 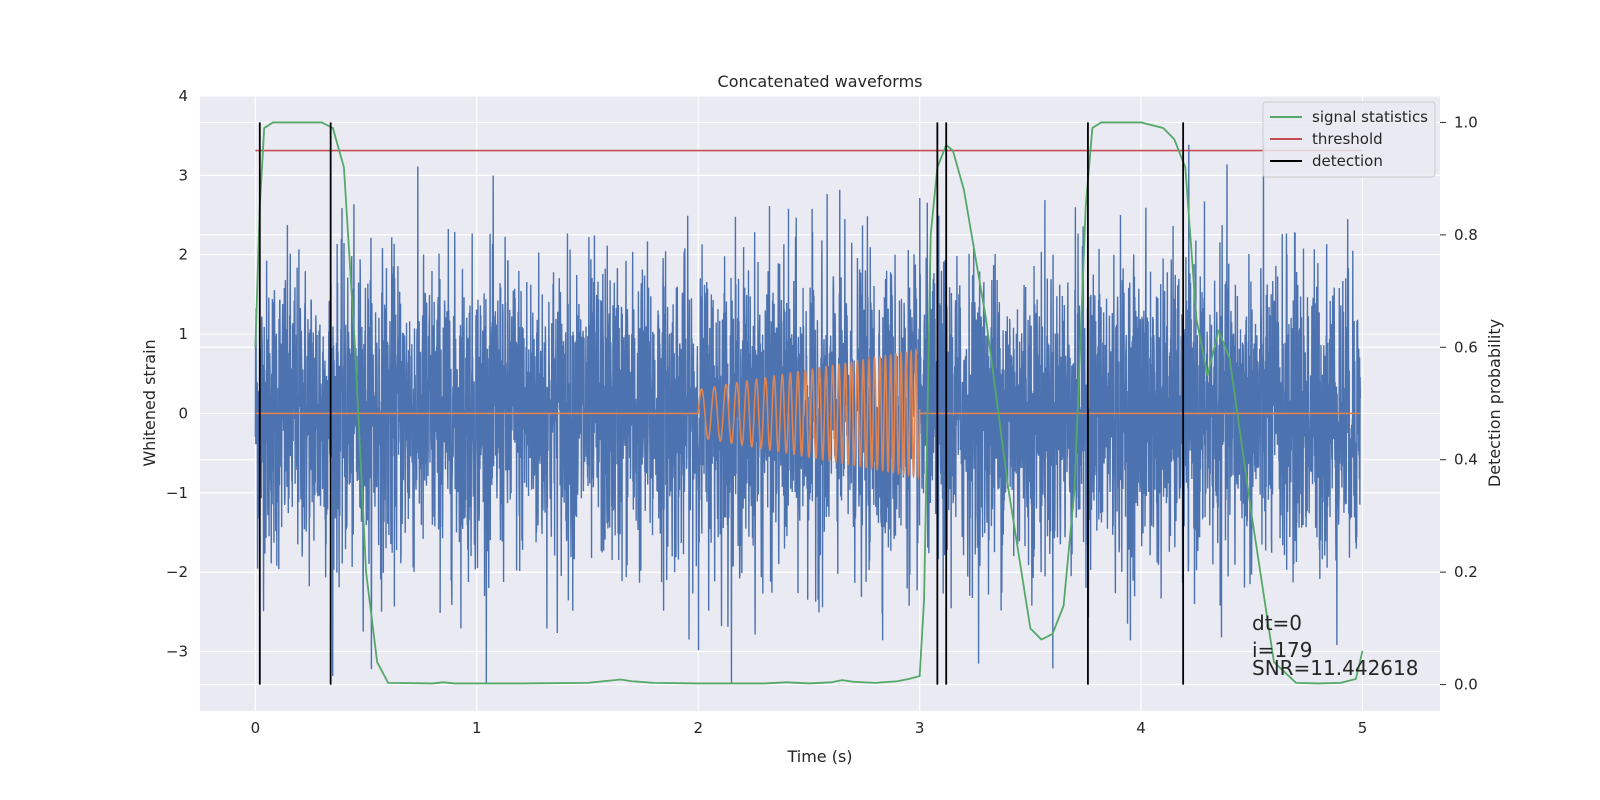 I want to click on y-tick-label: 2, so click(x=183, y=255).